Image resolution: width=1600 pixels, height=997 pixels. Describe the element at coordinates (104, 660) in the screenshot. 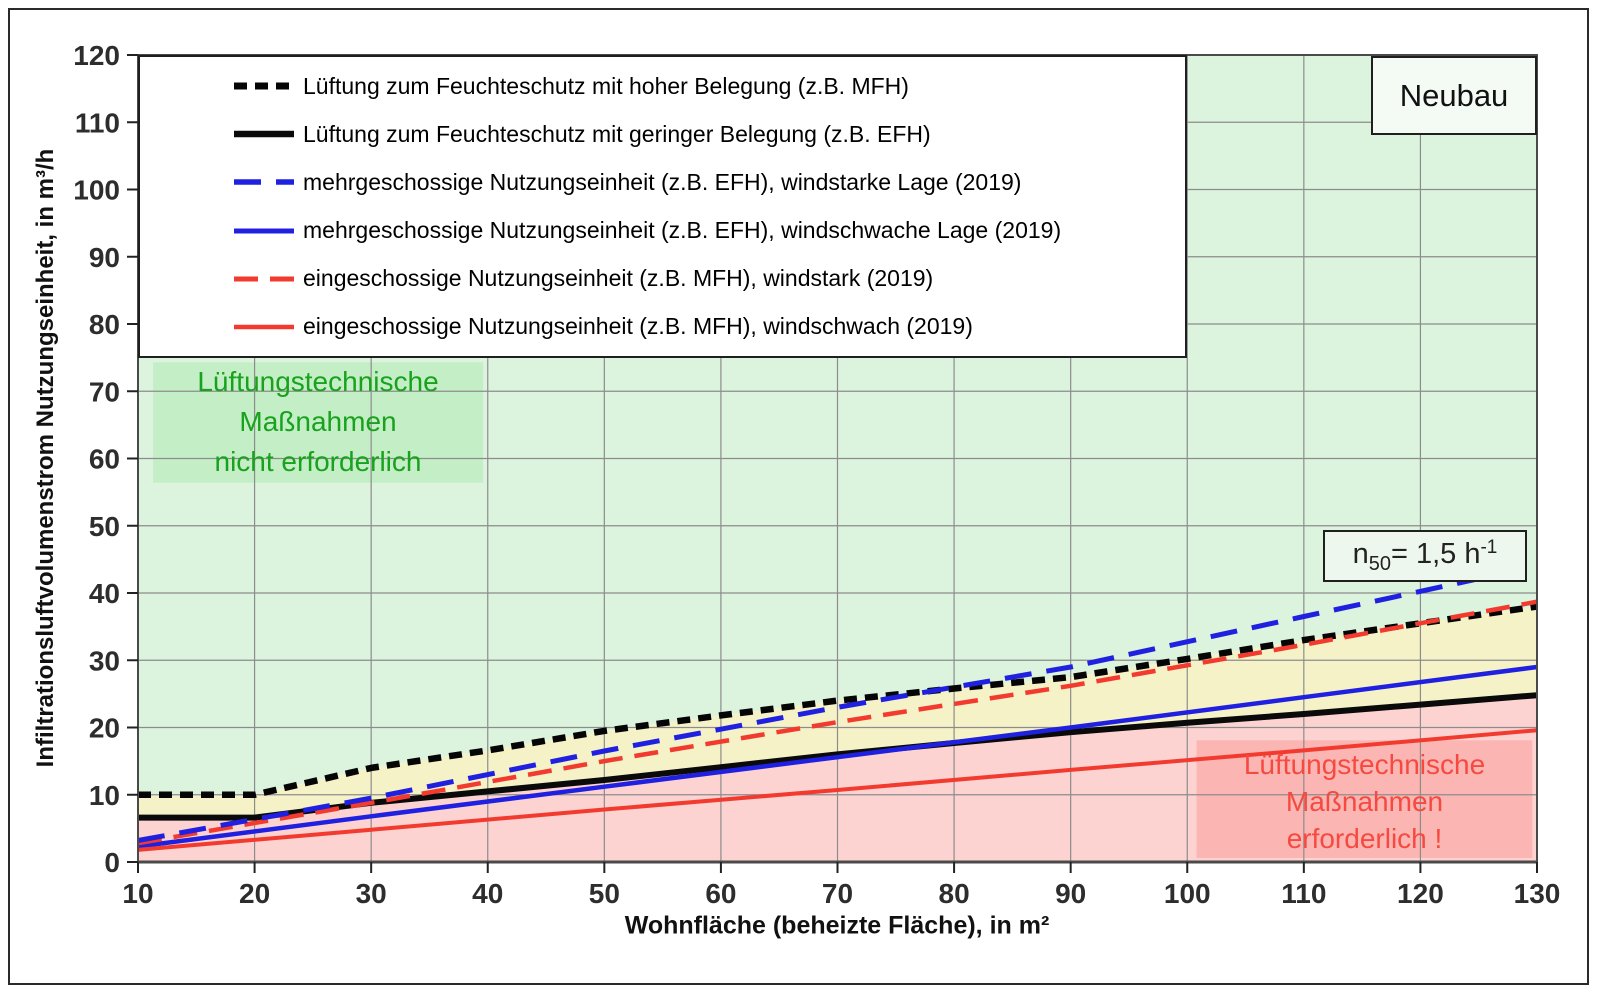

I see `y-tick-label-30: 30` at that location.